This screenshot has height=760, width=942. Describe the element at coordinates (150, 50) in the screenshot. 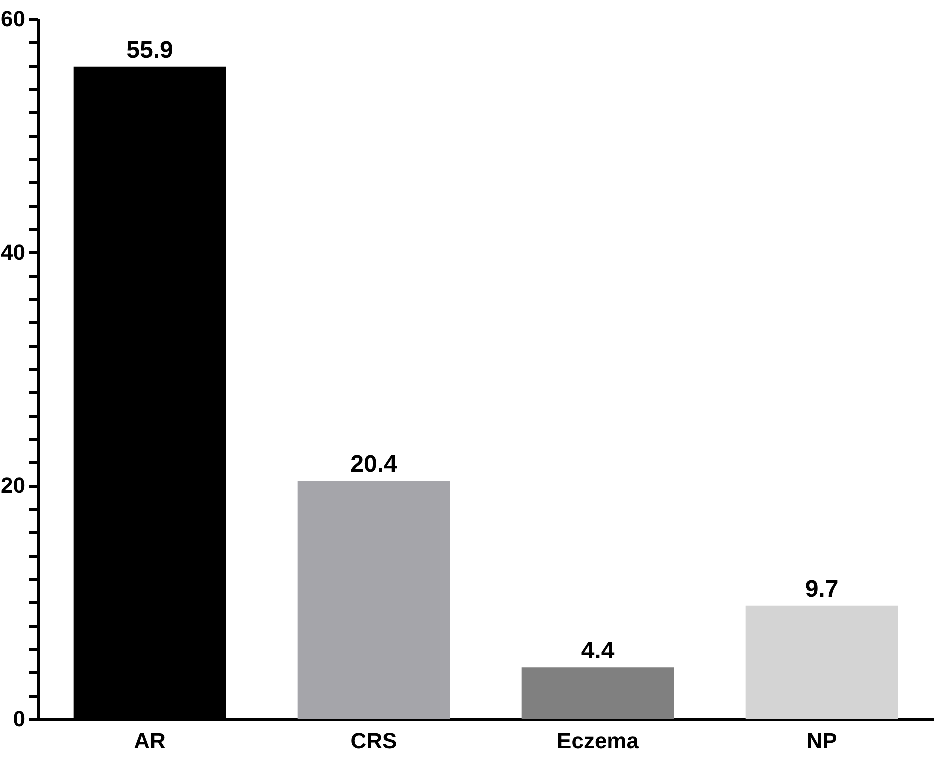

I see `data-label: 55.9` at that location.